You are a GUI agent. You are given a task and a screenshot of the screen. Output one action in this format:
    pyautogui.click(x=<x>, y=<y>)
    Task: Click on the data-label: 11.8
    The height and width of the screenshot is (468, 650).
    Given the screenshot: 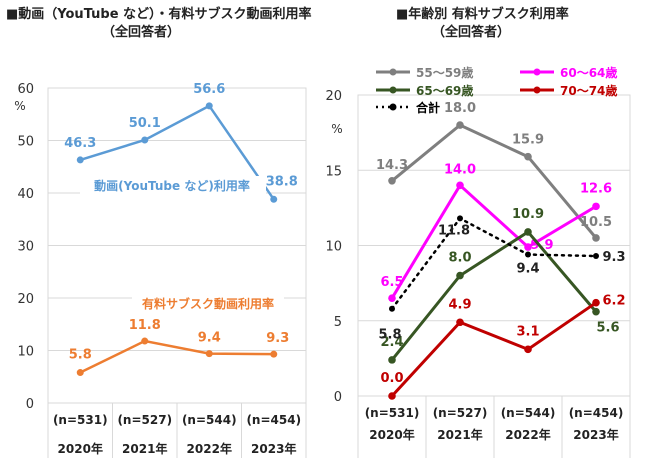 What is the action you would take?
    pyautogui.click(x=454, y=230)
    